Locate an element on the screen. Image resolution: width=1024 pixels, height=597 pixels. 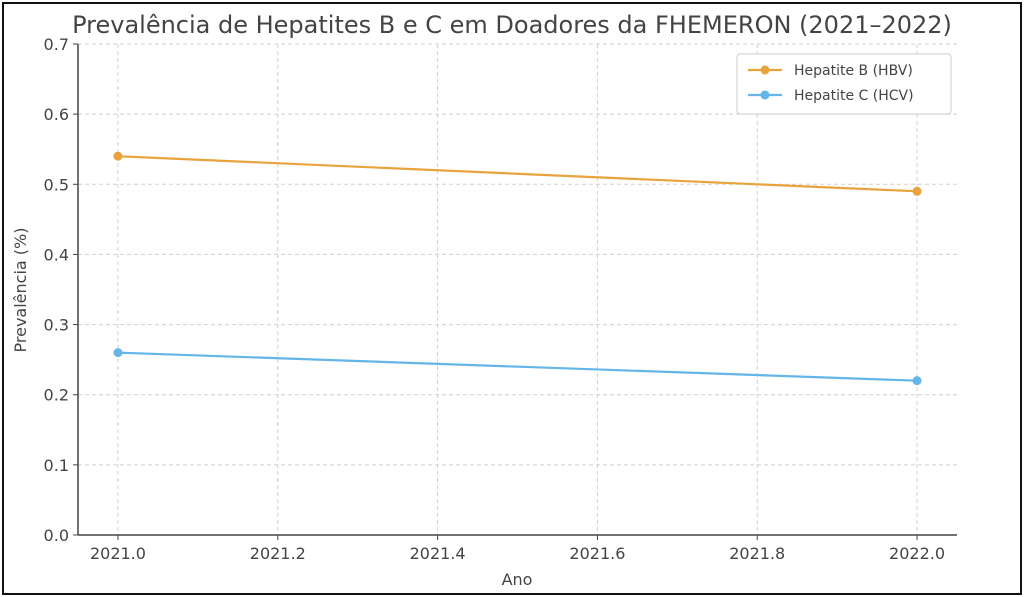
y-tick-label: 0.4 is located at coordinates (56, 254).